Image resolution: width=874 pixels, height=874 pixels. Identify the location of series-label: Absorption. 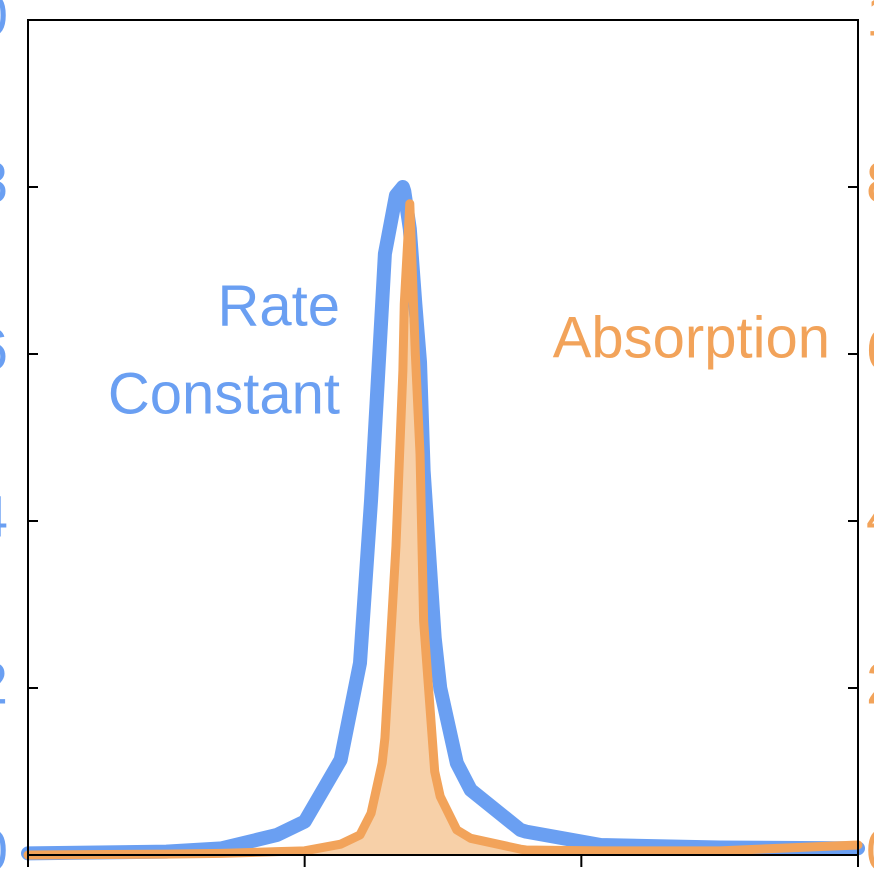
(691, 337).